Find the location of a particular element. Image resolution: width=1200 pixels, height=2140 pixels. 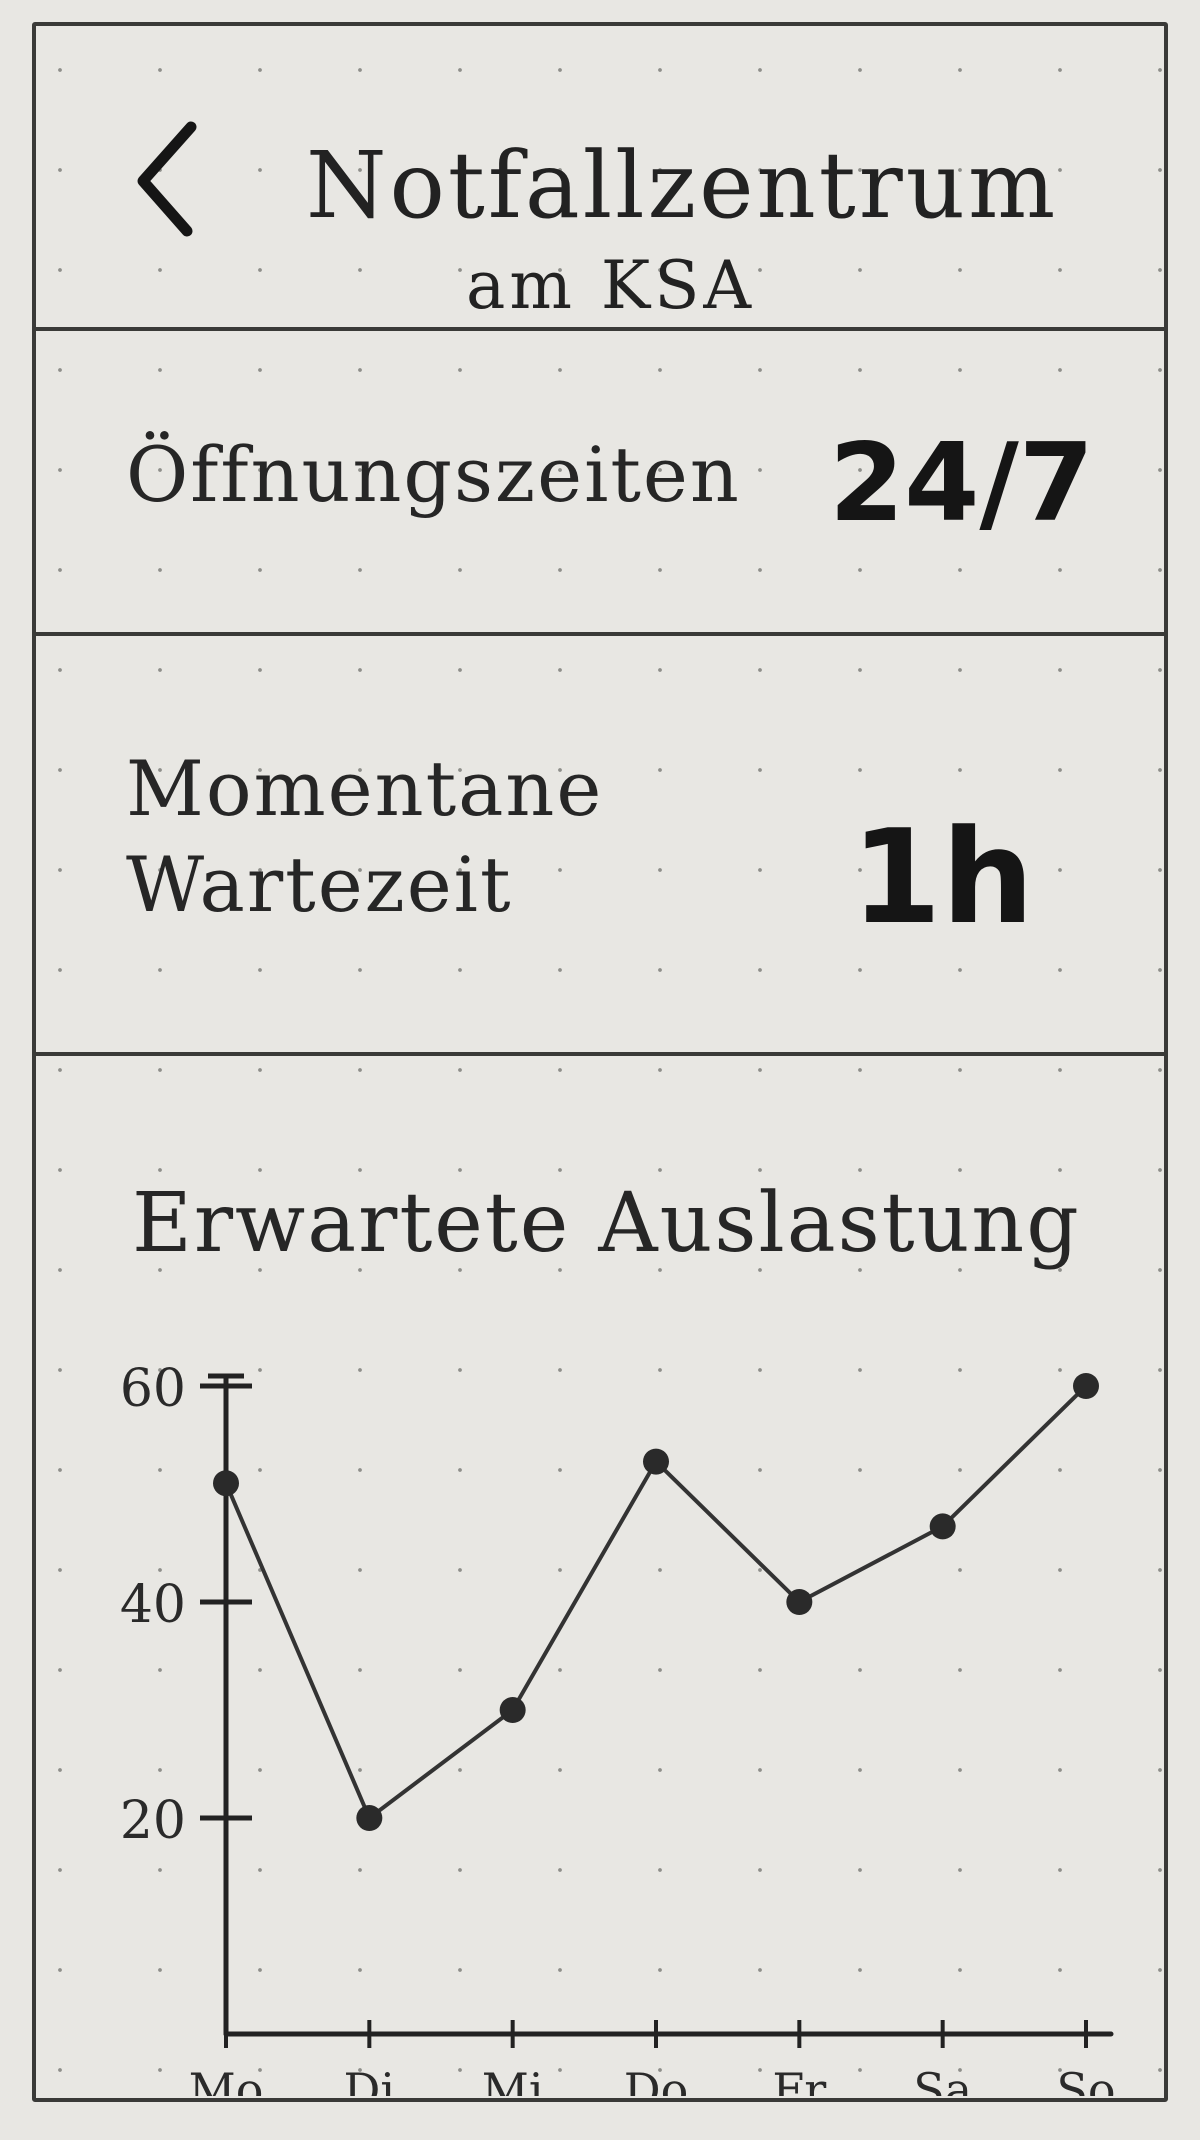

wait-time-label: Momentane Wartezeit is located at coordinates (365, 836).